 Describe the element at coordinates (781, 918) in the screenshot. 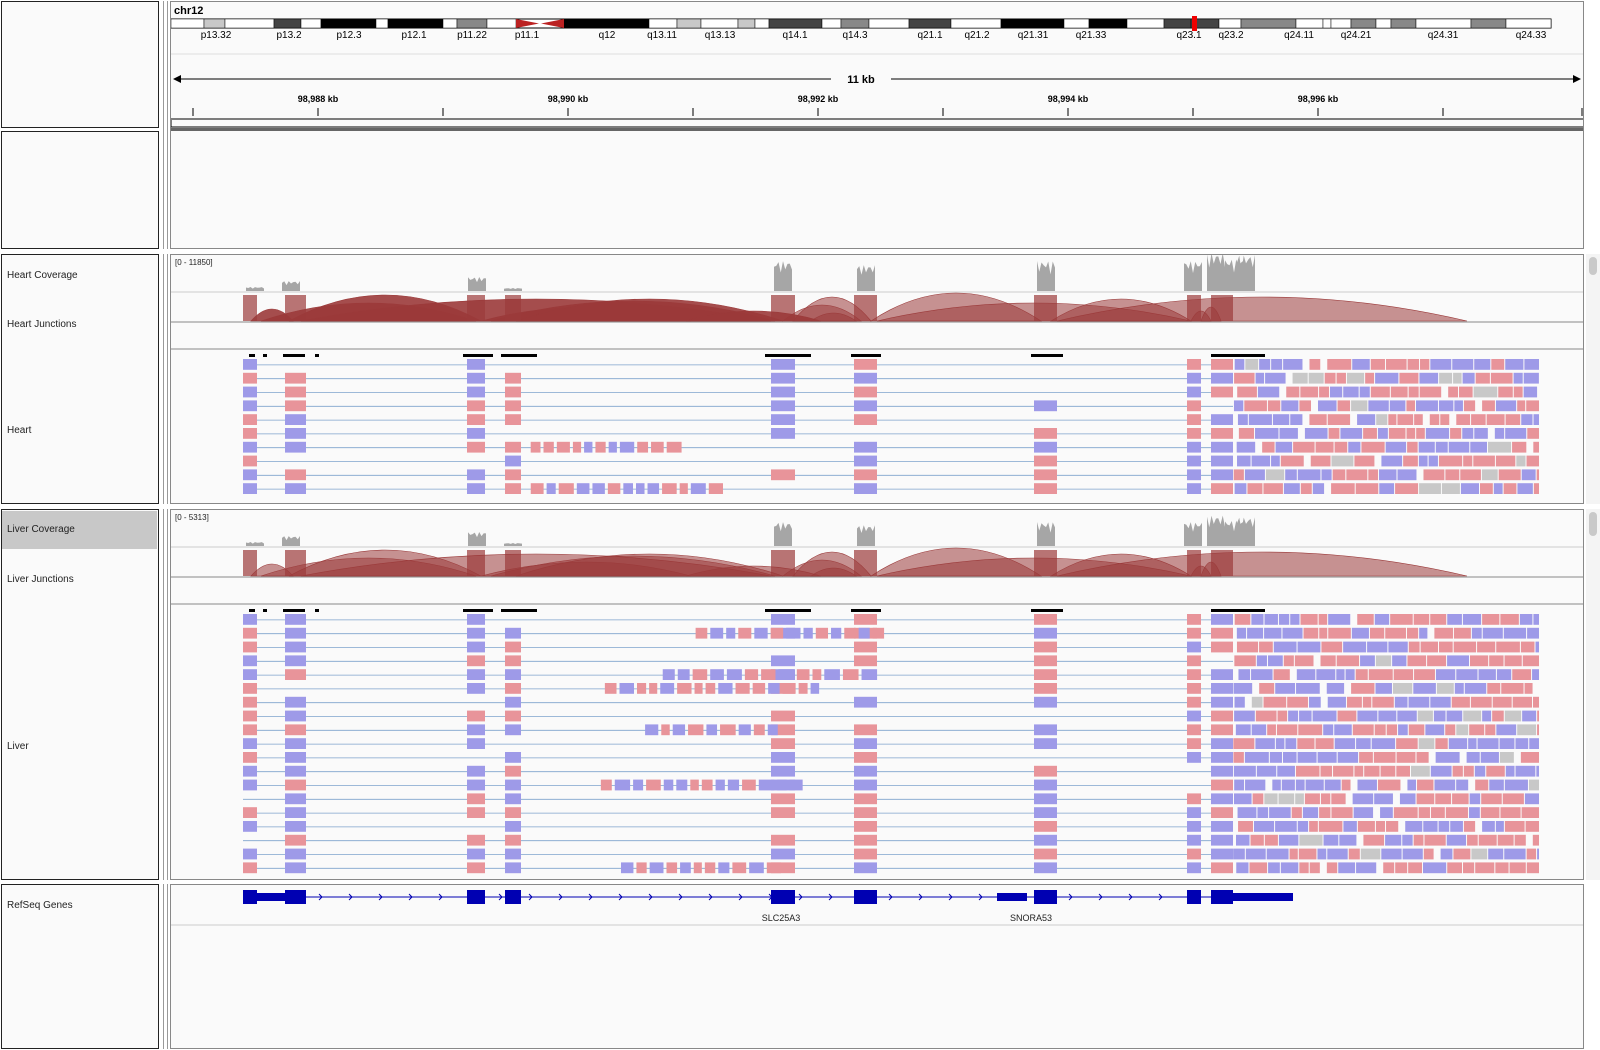

I see `gene-label-slc25a3: SLC25A3` at that location.